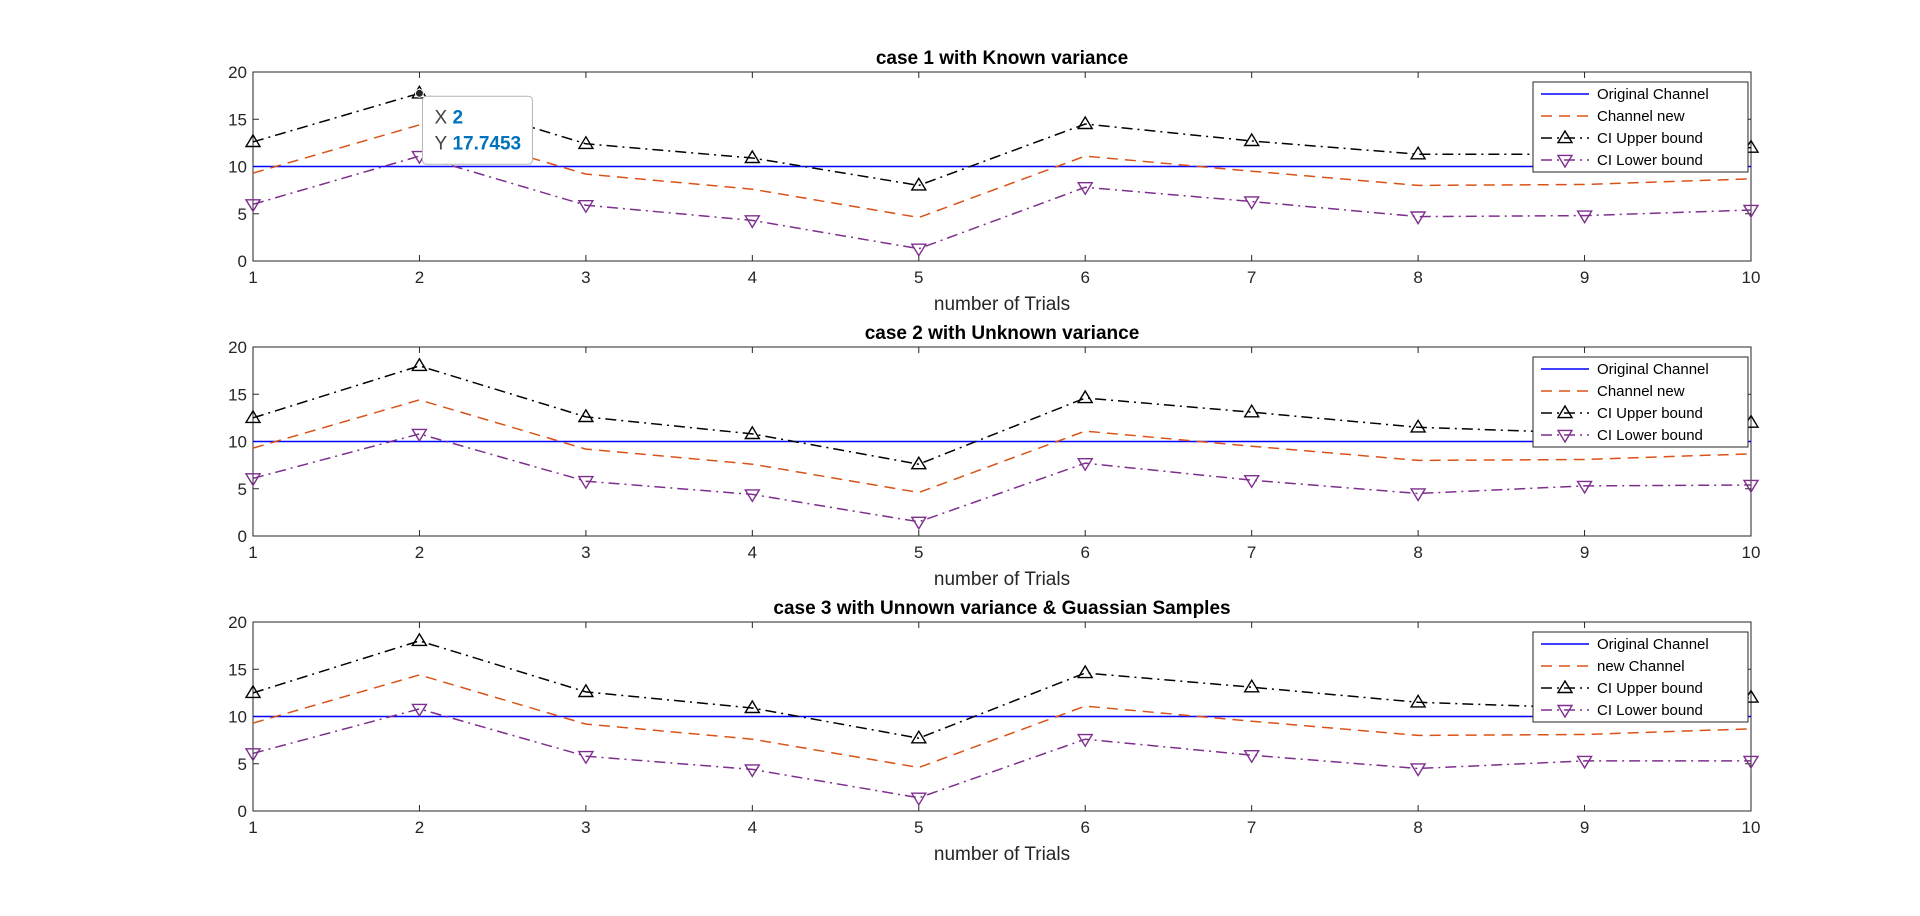 The width and height of the screenshot is (1920, 916). What do you see at coordinates (237, 72) in the screenshot?
I see `y-tick-label: 20` at bounding box center [237, 72].